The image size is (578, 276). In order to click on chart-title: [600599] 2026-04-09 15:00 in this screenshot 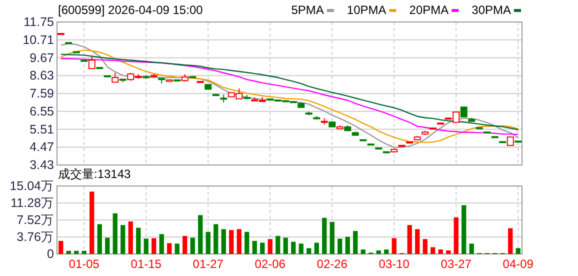, I will do `click(131, 10)`.